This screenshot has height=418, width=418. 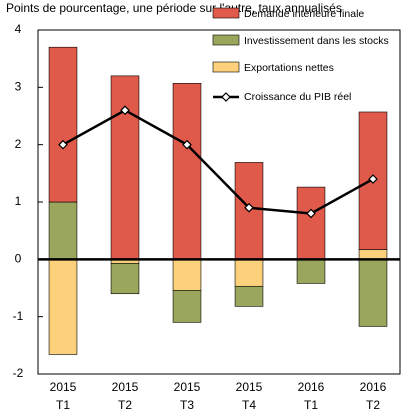 What do you see at coordinates (18, 201) in the screenshot?
I see `y-tick-label: 1` at bounding box center [18, 201].